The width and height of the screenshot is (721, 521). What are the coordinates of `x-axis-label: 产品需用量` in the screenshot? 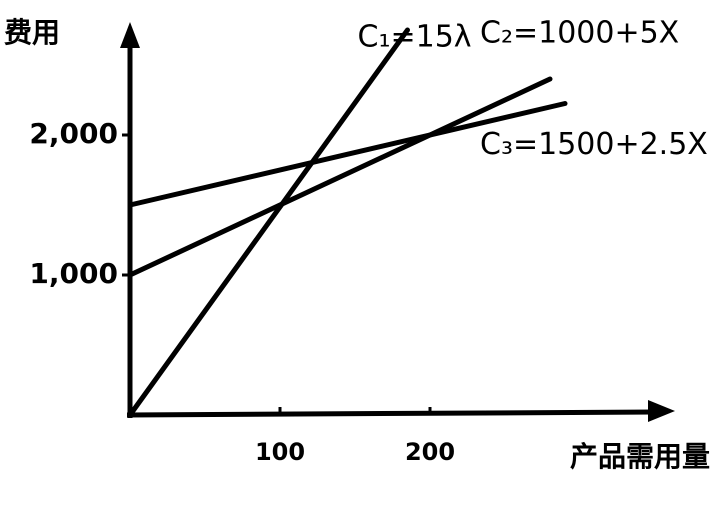 It's located at (640, 456).